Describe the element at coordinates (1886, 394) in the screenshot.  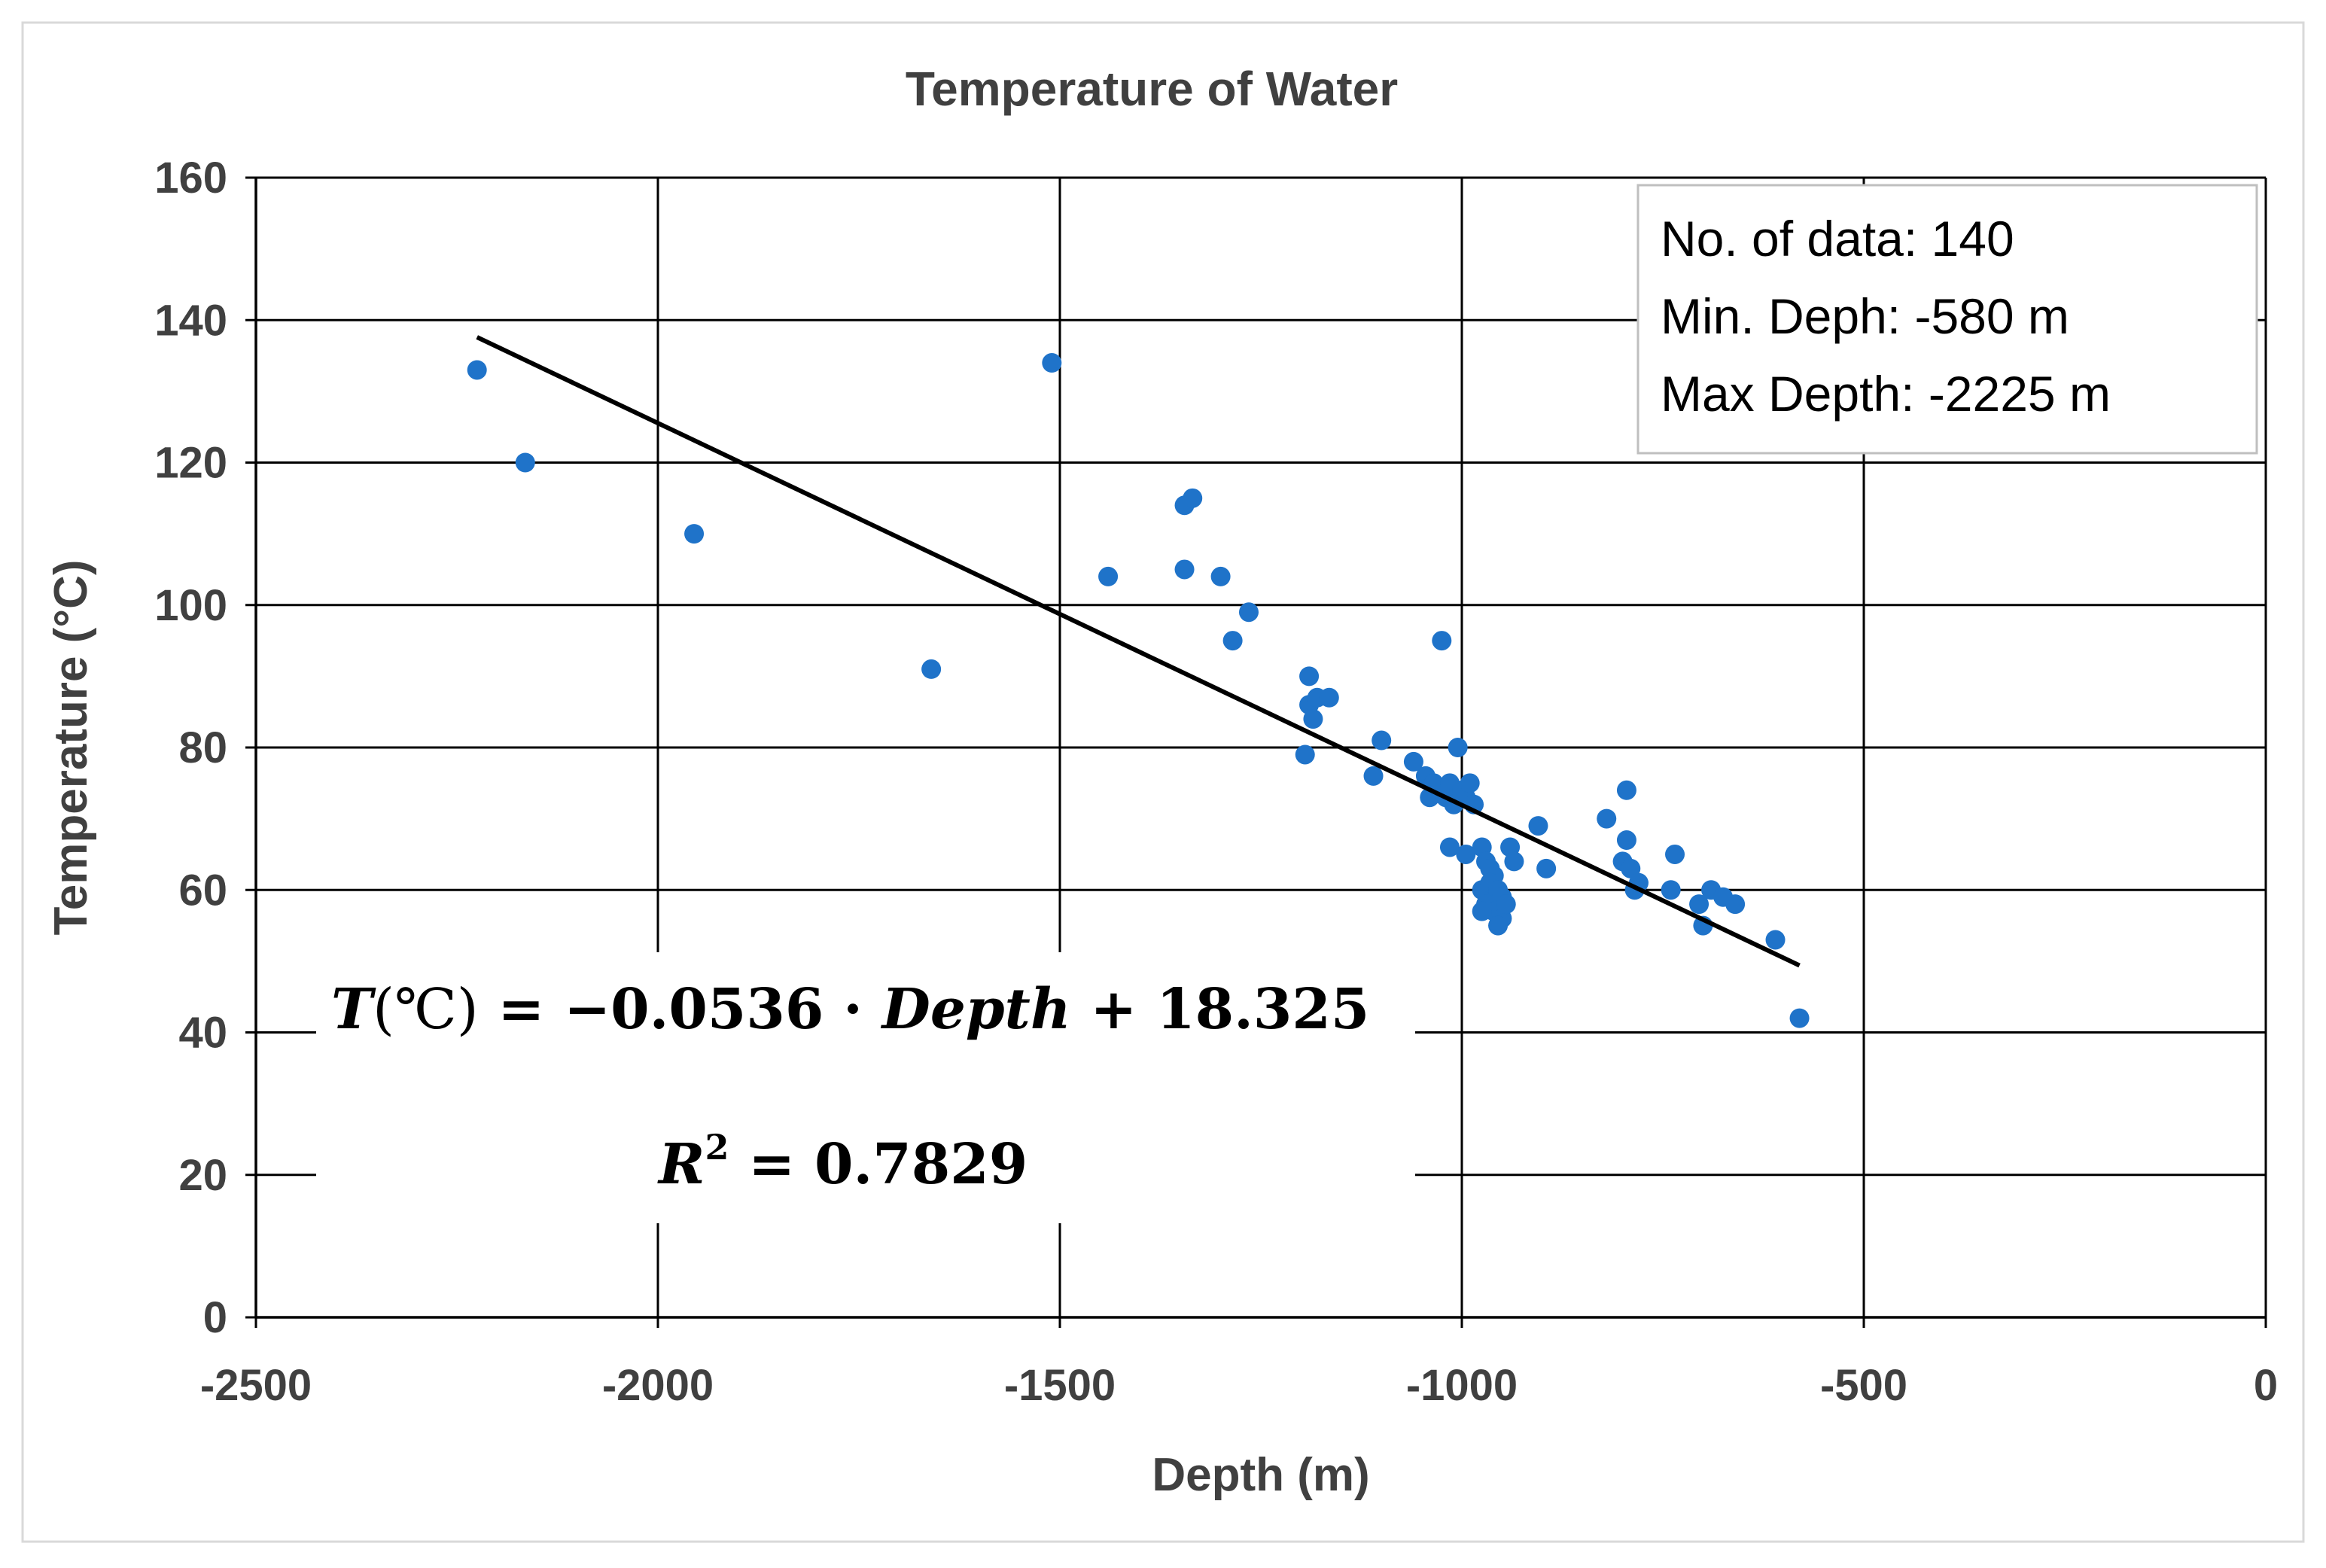
I see `info-line-max-depth: Max Depth: -2225 m` at that location.